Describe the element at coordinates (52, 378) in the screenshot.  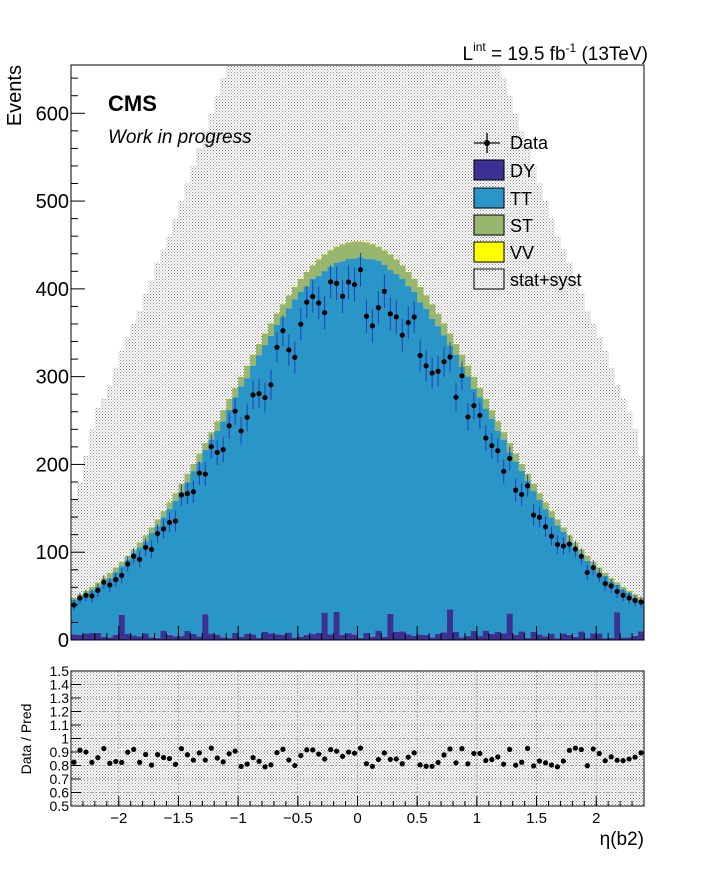
I see `y-tick-label: 300` at that location.